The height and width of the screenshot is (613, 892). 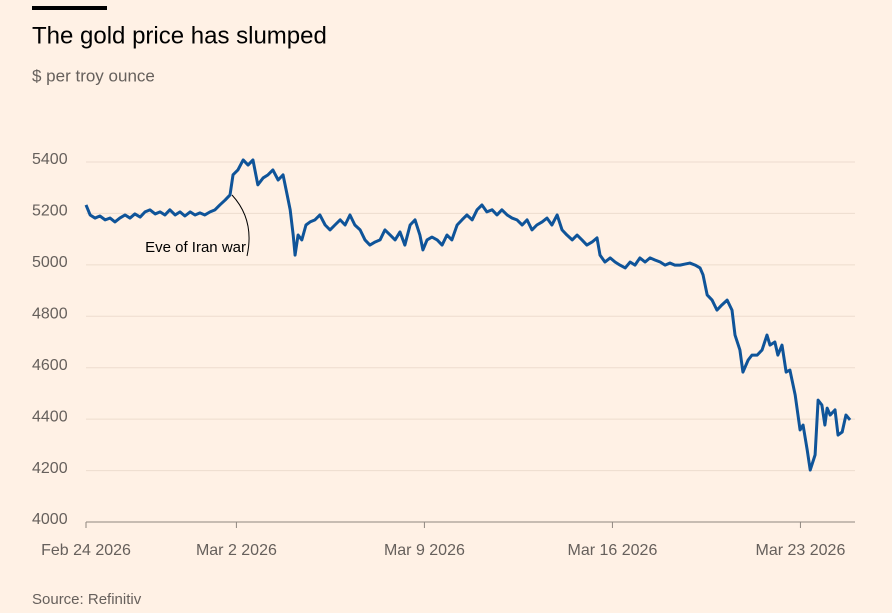 What do you see at coordinates (240, 225) in the screenshot?
I see `annotation-leader` at bounding box center [240, 225].